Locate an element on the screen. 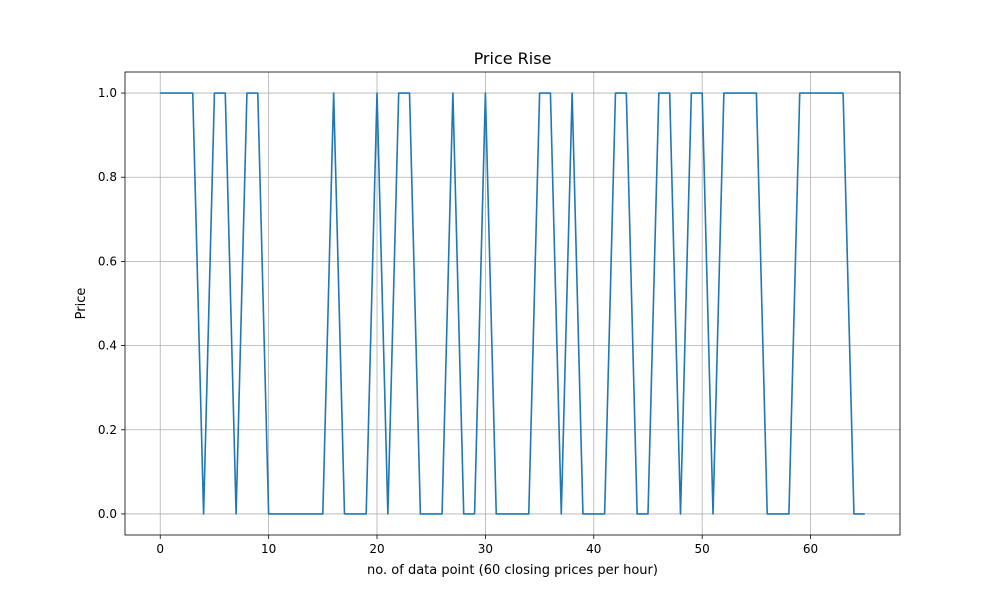  y-tick-label: 0.8 is located at coordinates (107, 177).